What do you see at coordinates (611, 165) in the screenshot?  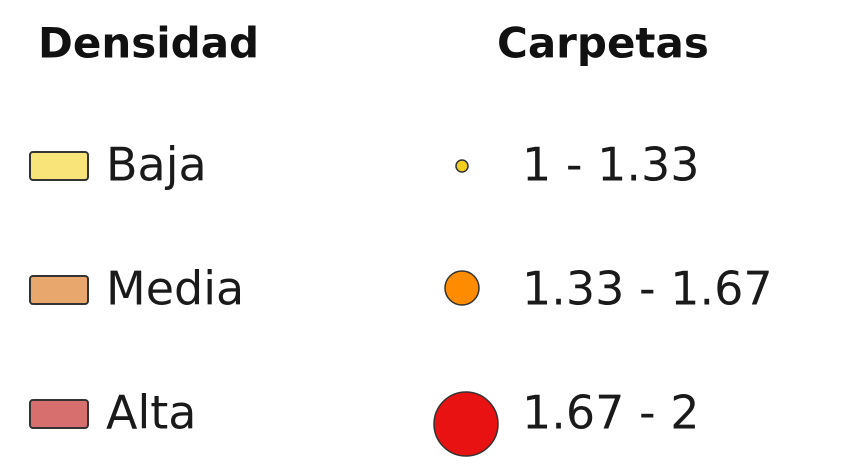 I see `folder-label: 1 - 1.33` at bounding box center [611, 165].